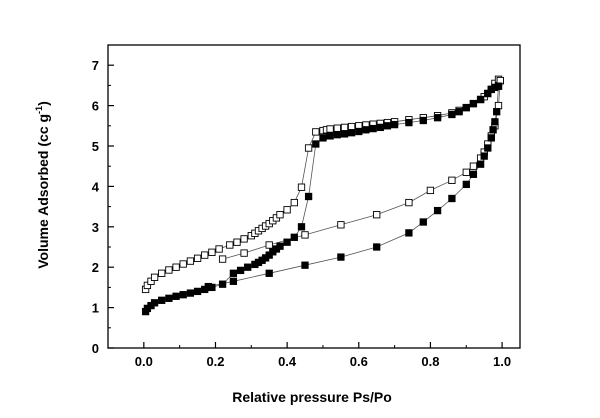 This screenshot has width=600, height=418. I want to click on x-tick-label: 0.8, so click(430, 361).